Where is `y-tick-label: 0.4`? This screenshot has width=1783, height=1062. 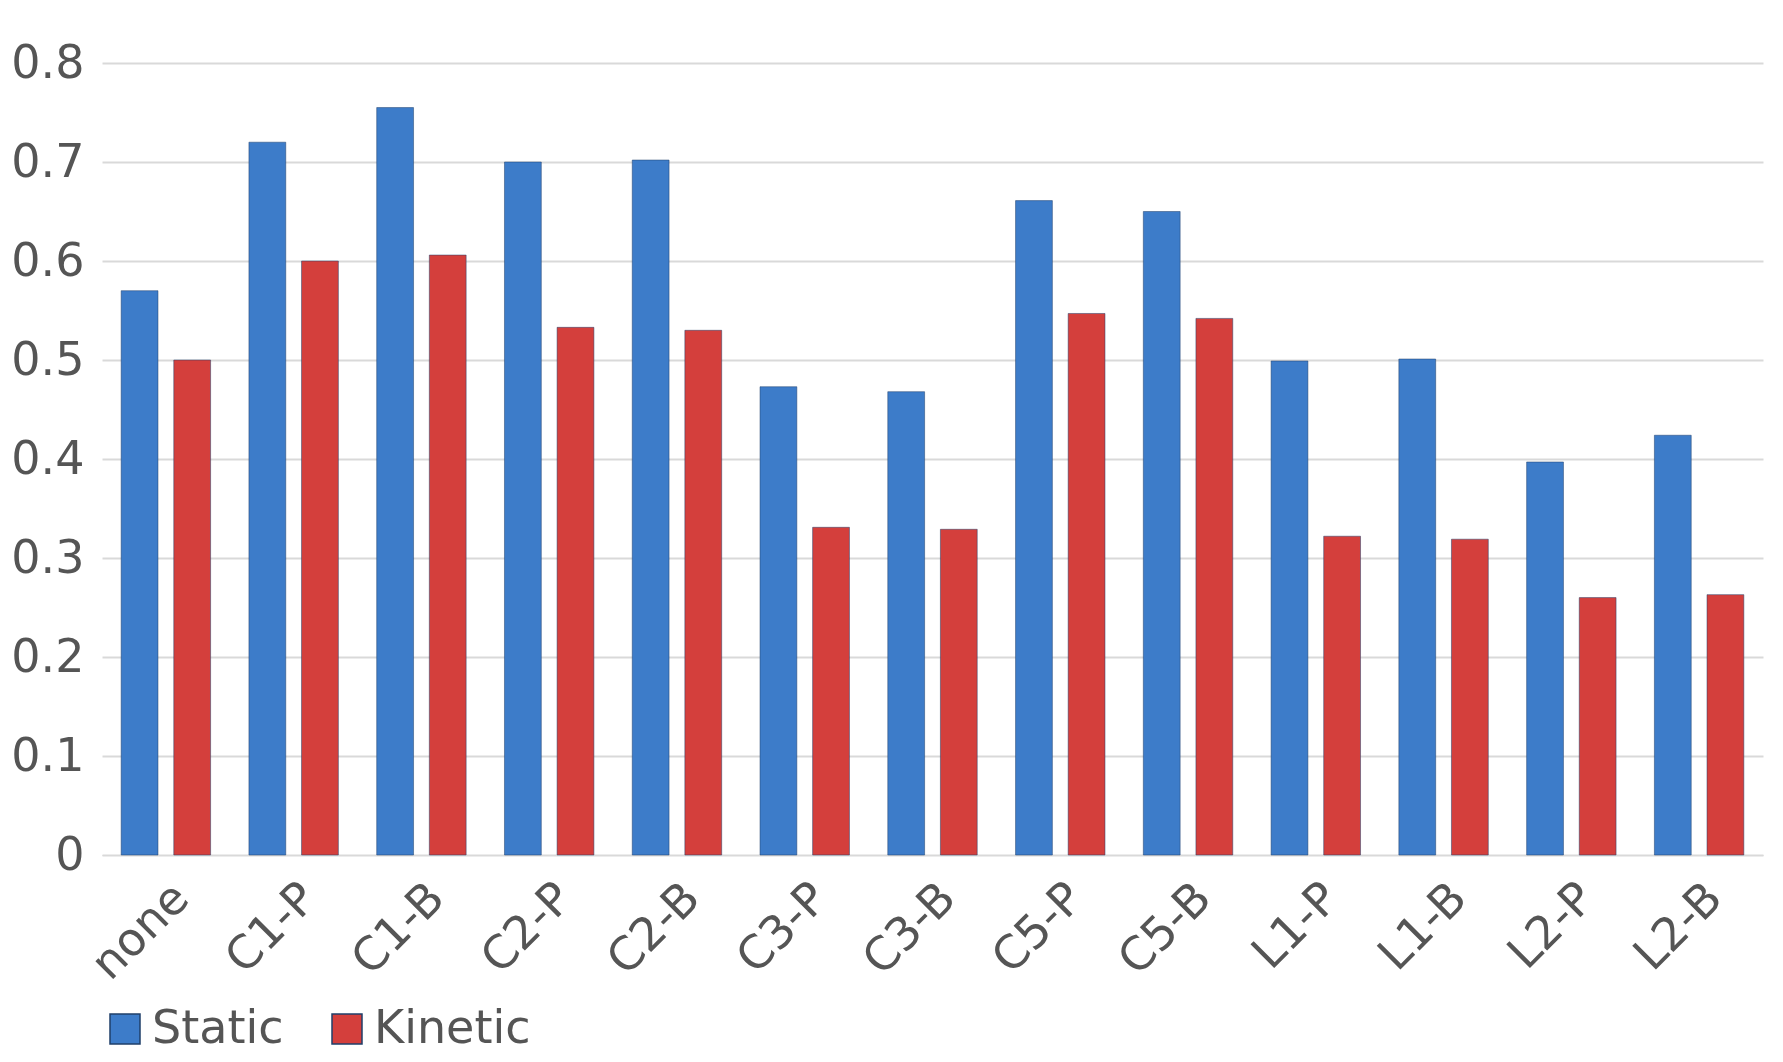 y-tick-label: 0.4 is located at coordinates (48, 457).